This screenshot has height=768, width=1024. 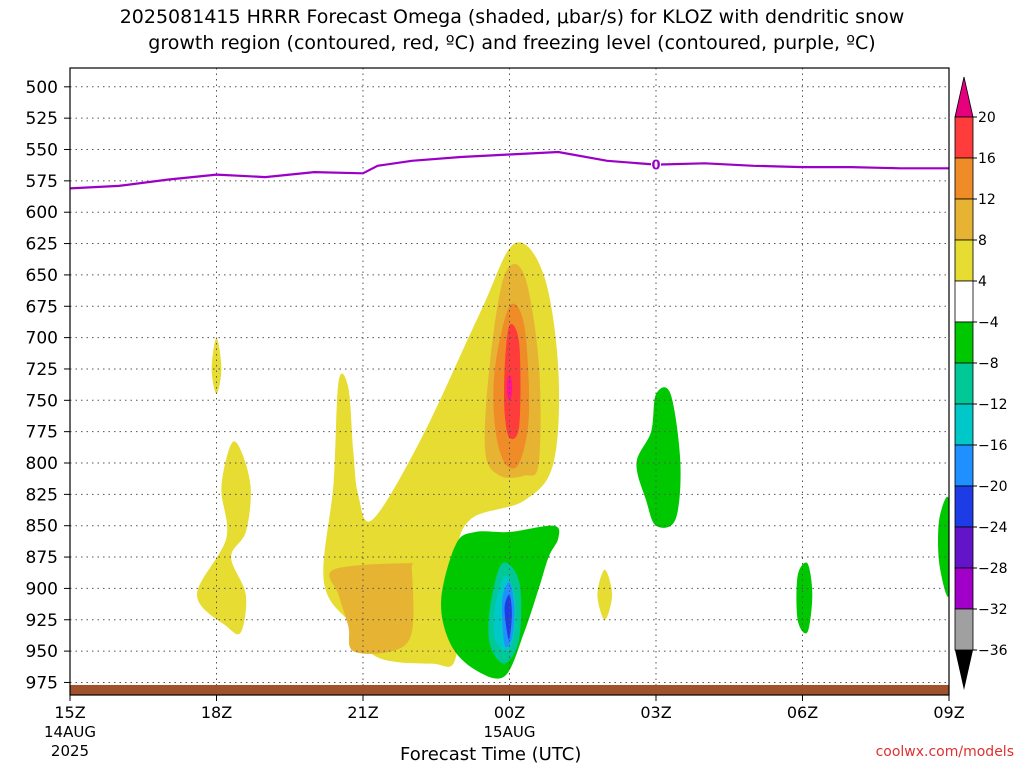 I want to click on x-tick-label-15Z: 15Z, so click(x=69, y=712).